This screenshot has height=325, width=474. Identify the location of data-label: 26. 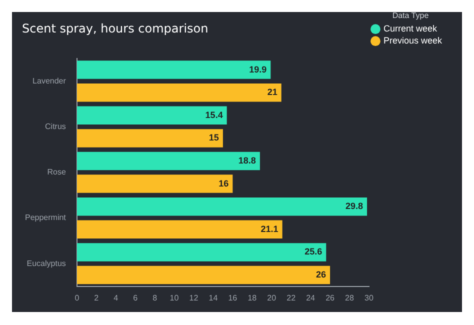
(321, 274).